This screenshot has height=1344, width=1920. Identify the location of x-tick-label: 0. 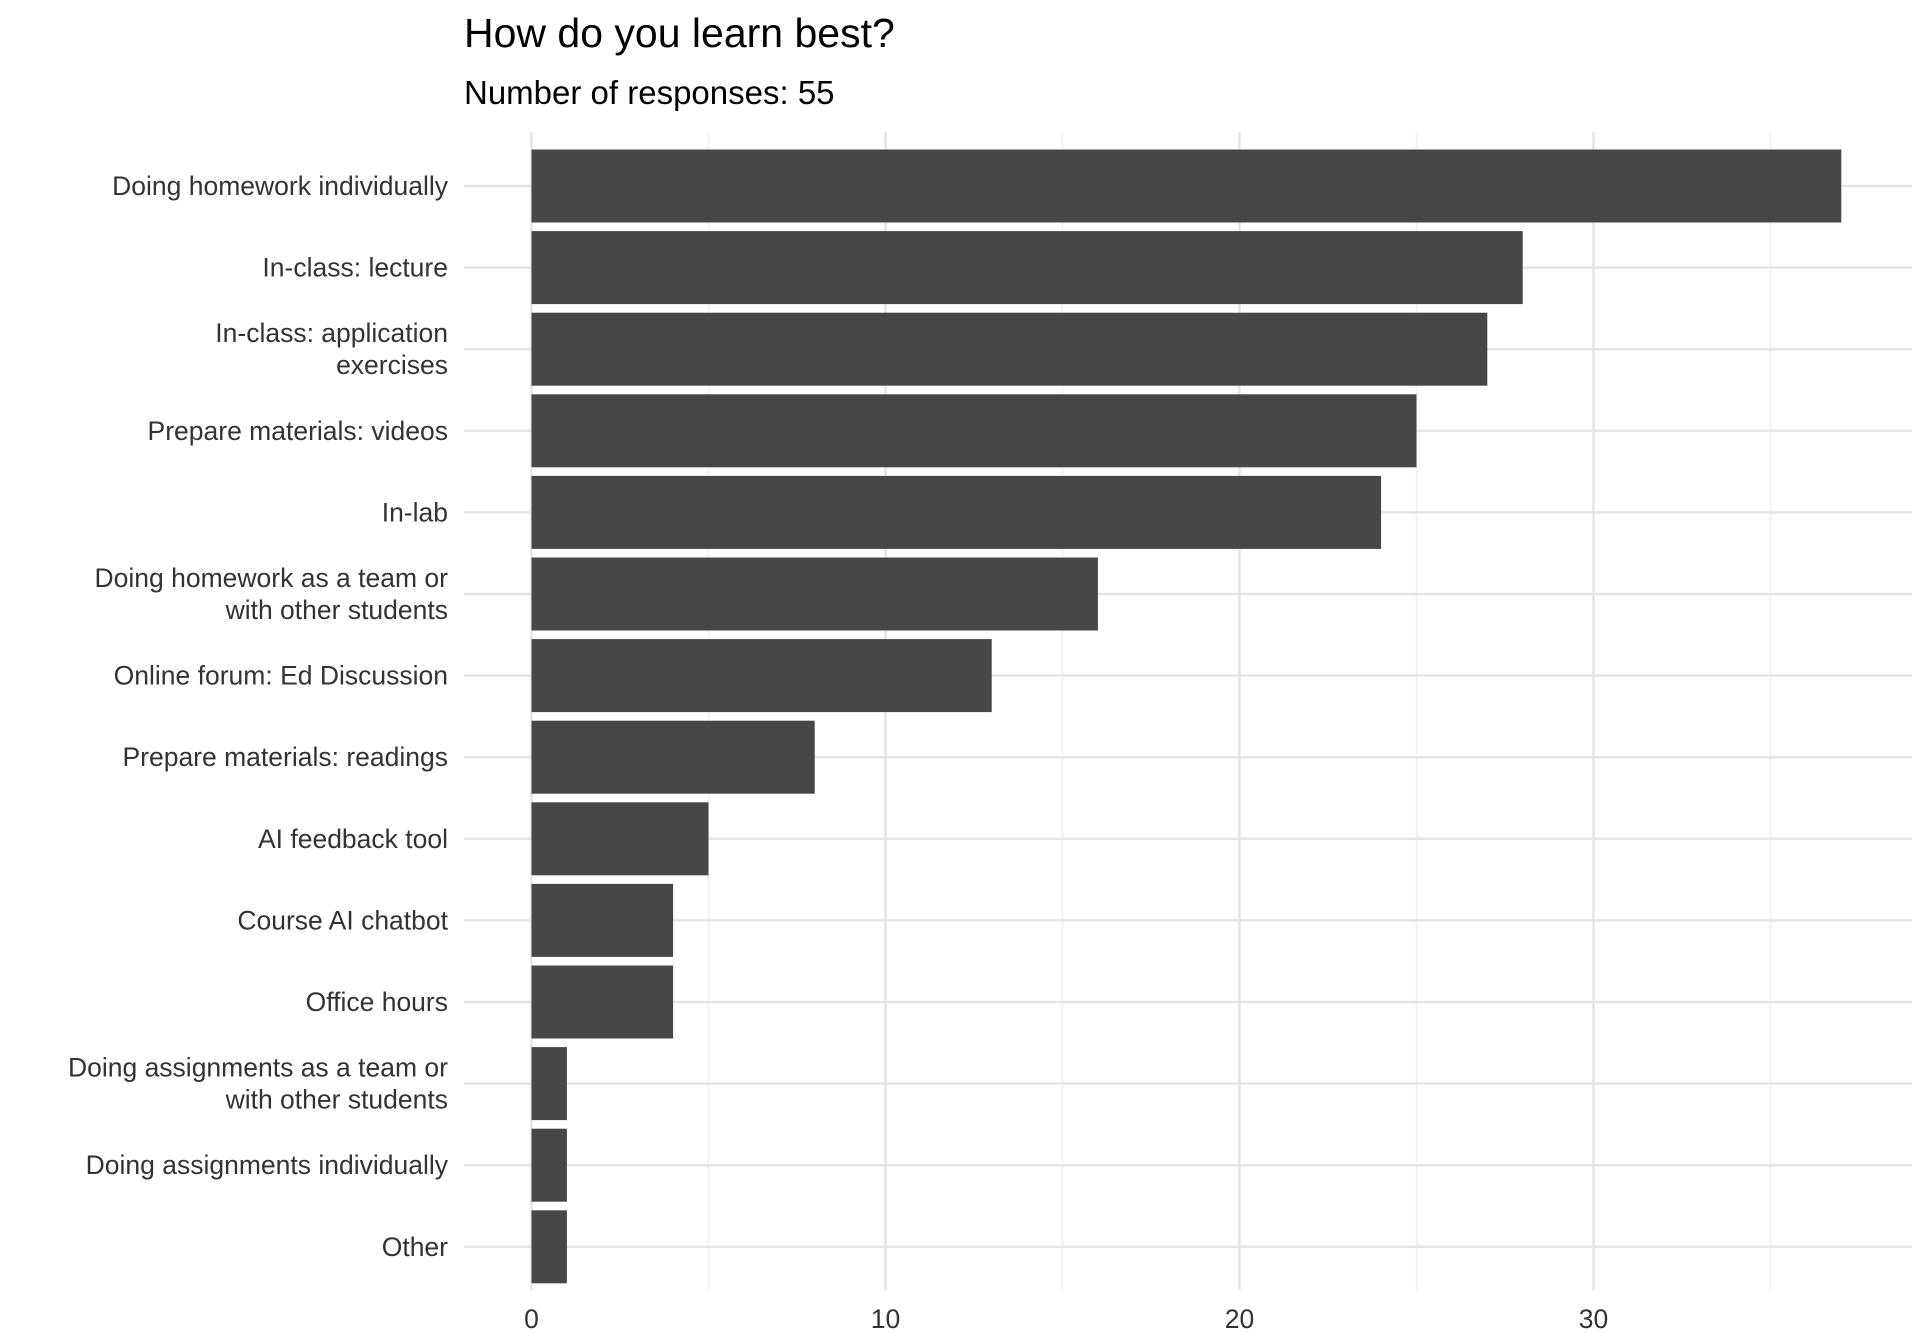
(531, 1319).